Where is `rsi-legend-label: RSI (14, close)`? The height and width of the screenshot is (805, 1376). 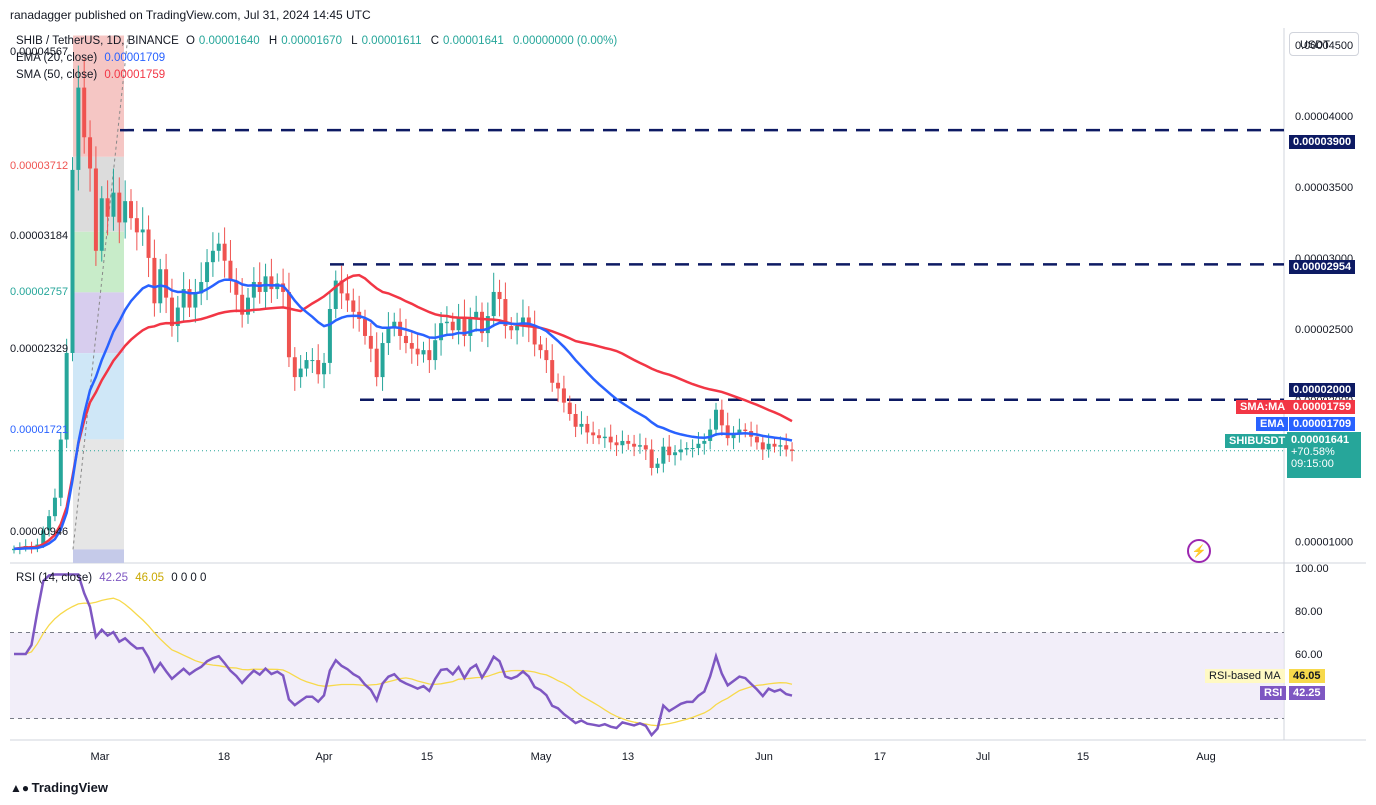 rsi-legend-label: RSI (14, close) is located at coordinates (54, 578).